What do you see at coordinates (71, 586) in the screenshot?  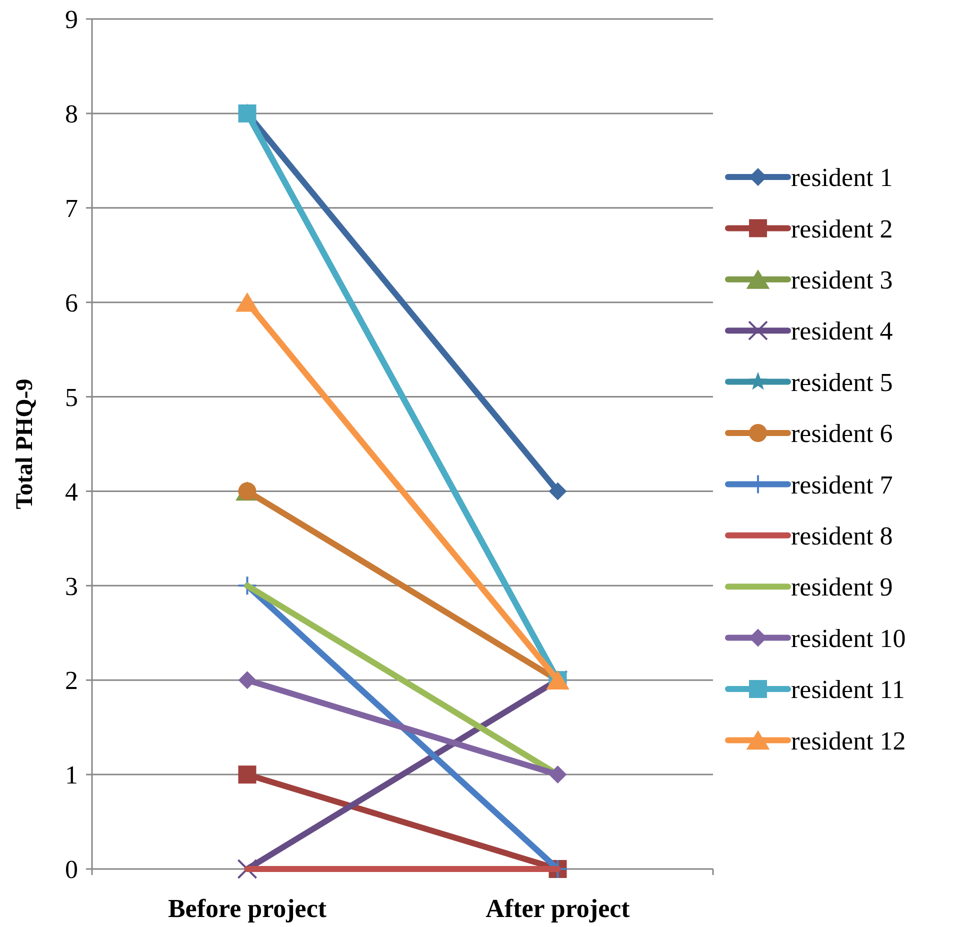 I see `y-tick-label: 3` at bounding box center [71, 586].